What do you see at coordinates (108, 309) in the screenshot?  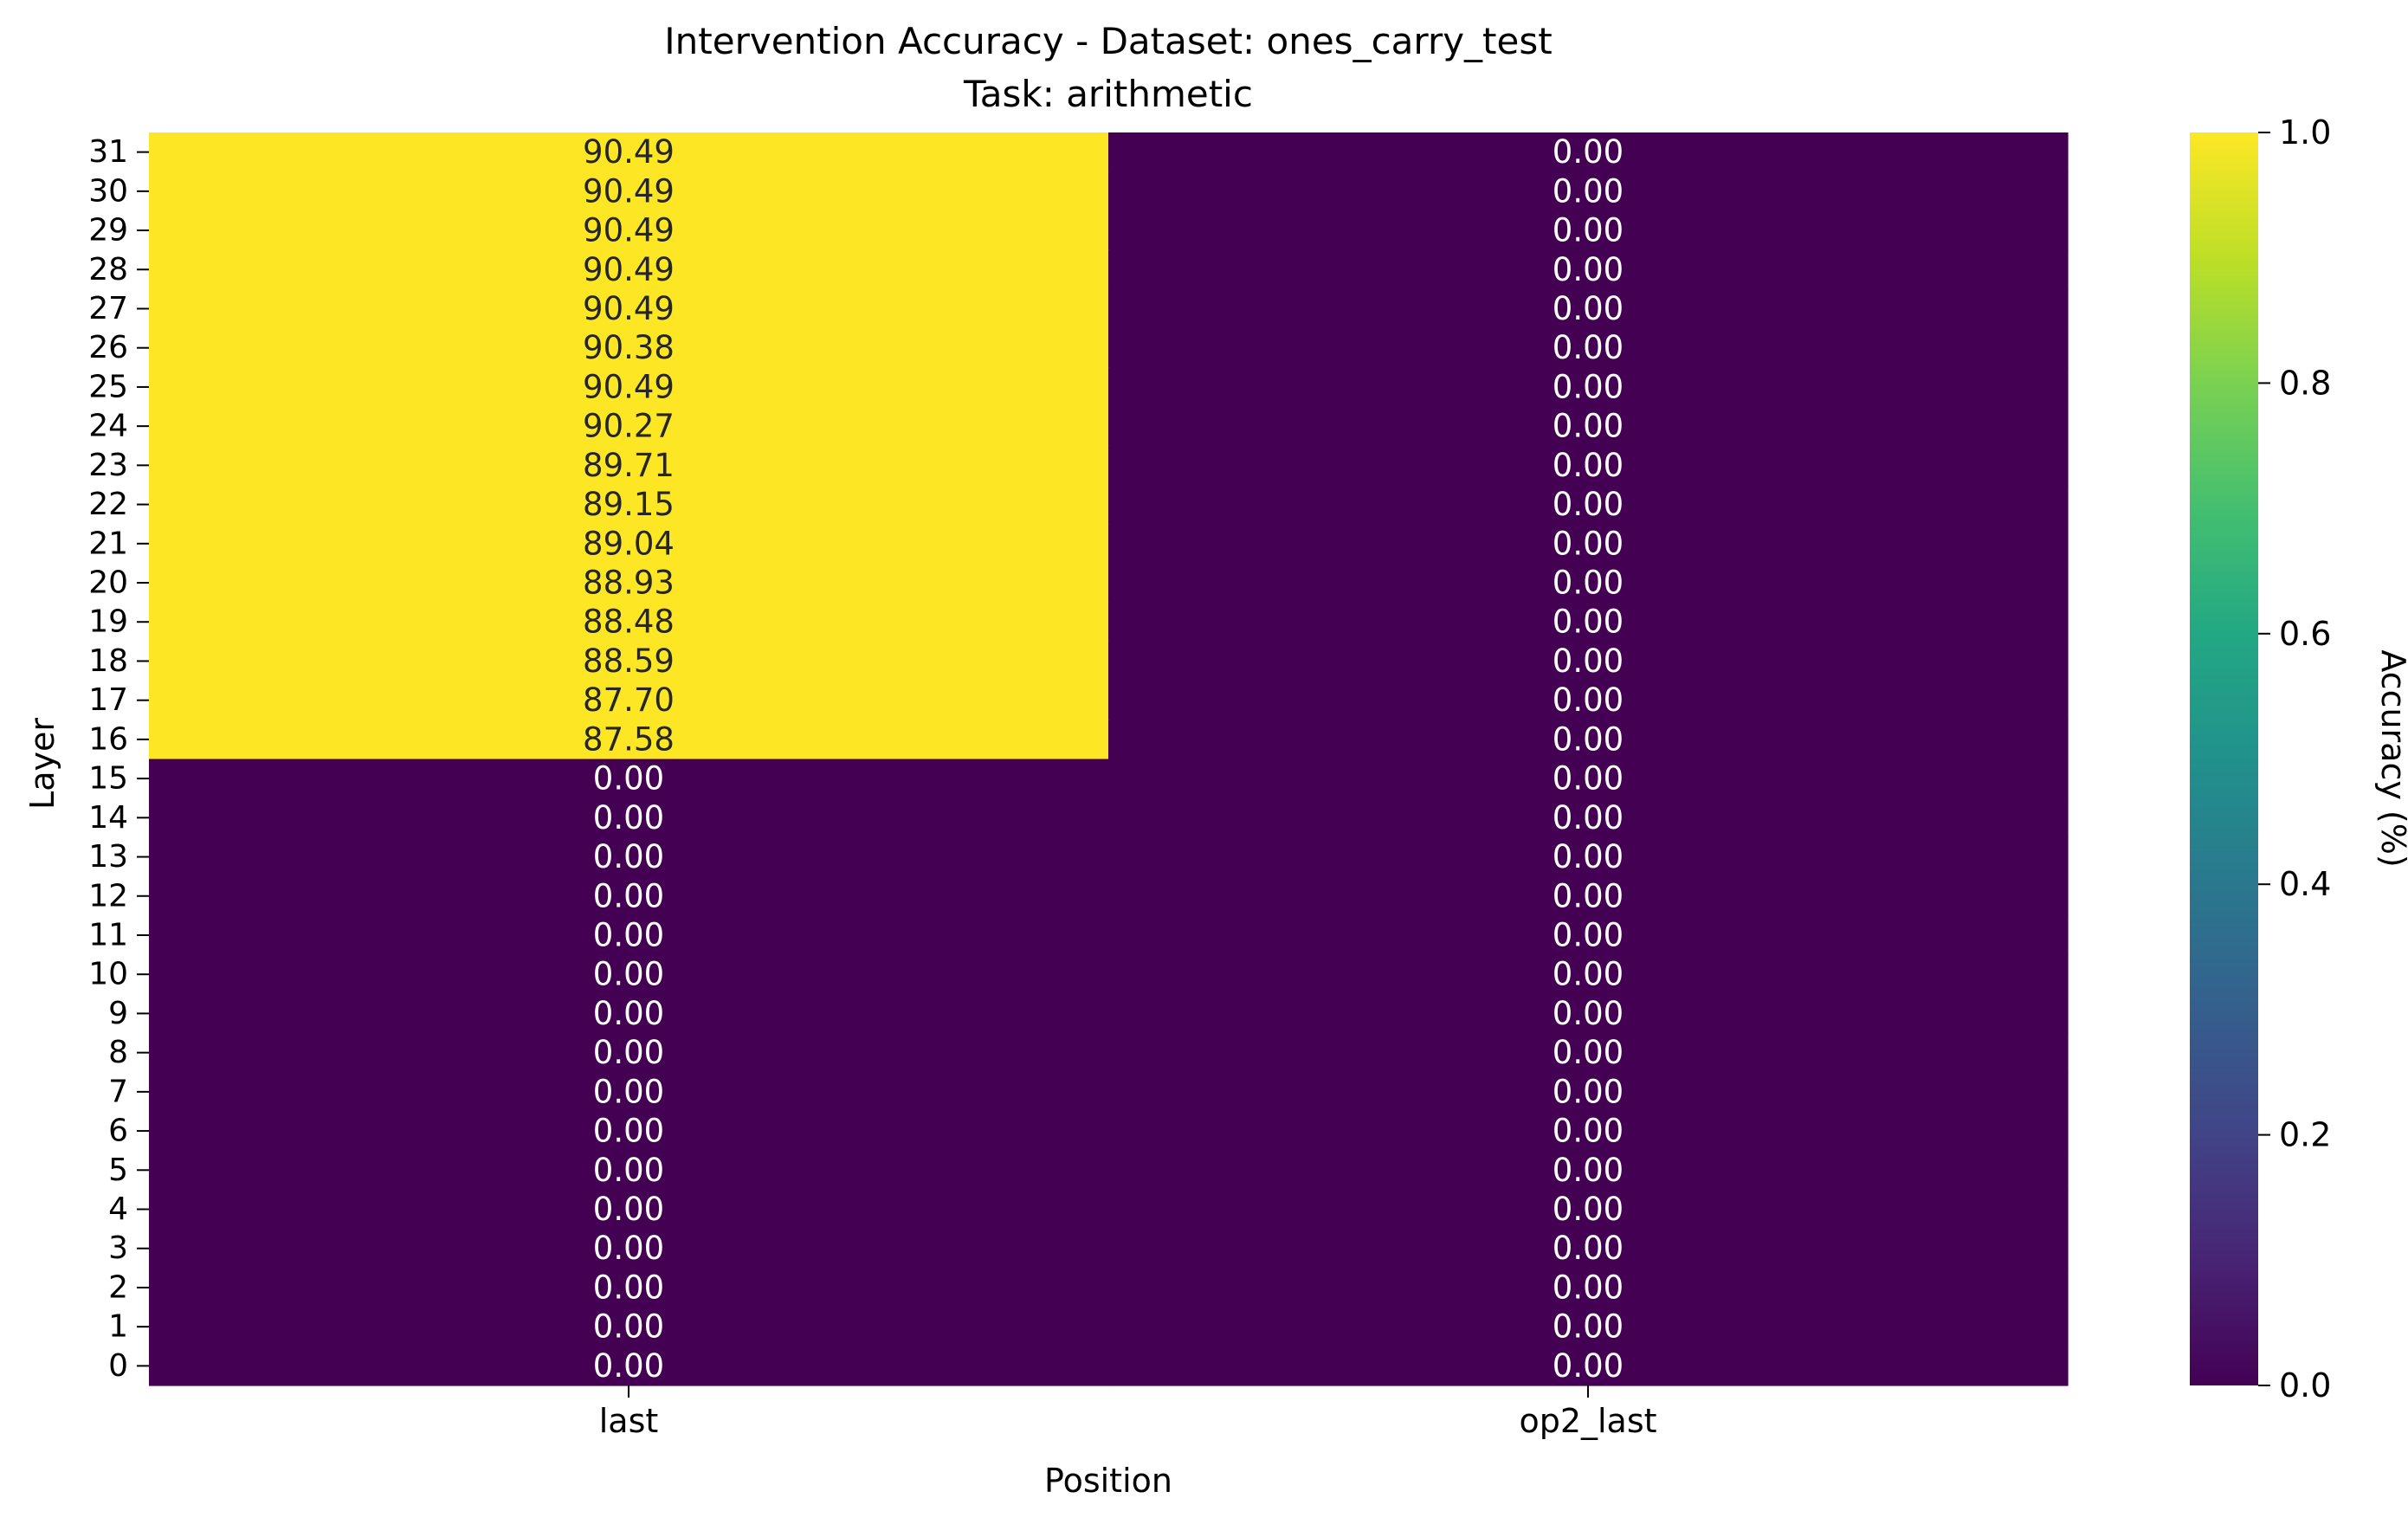 I see `y-tick-label: 27` at bounding box center [108, 309].